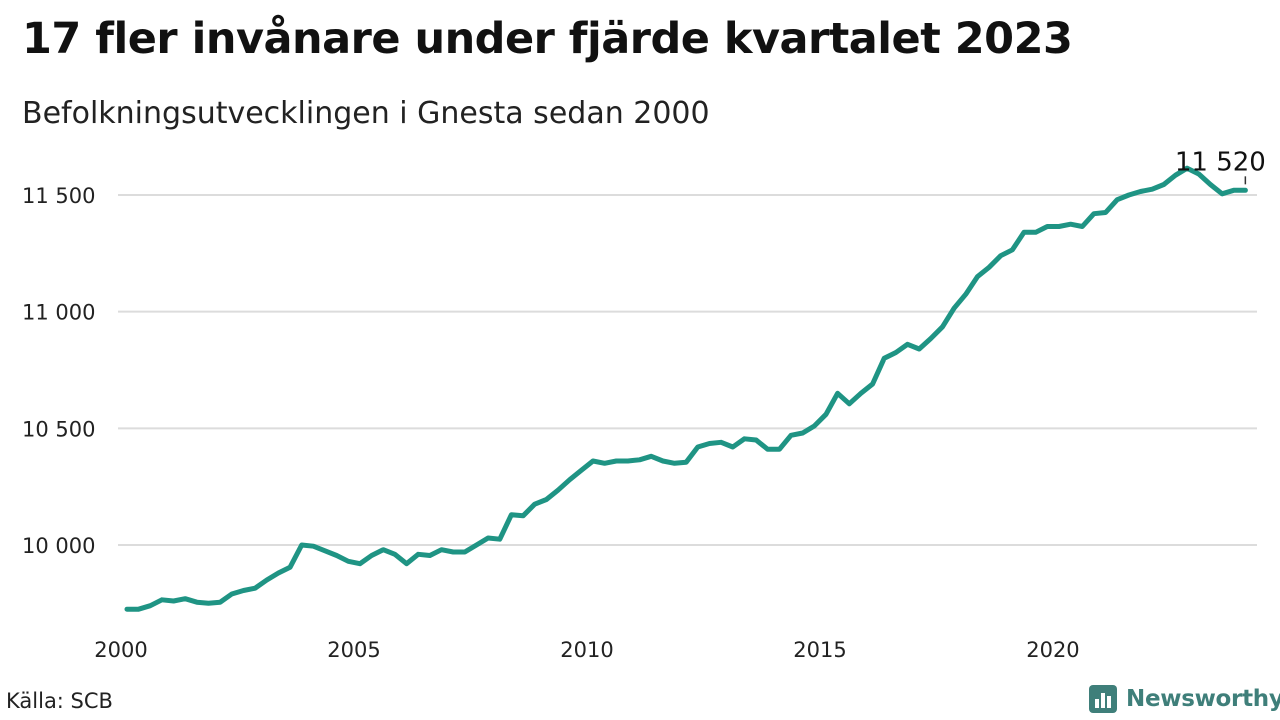 The width and height of the screenshot is (1280, 720). I want to click on brand-name: Newsworthy, so click(1203, 699).